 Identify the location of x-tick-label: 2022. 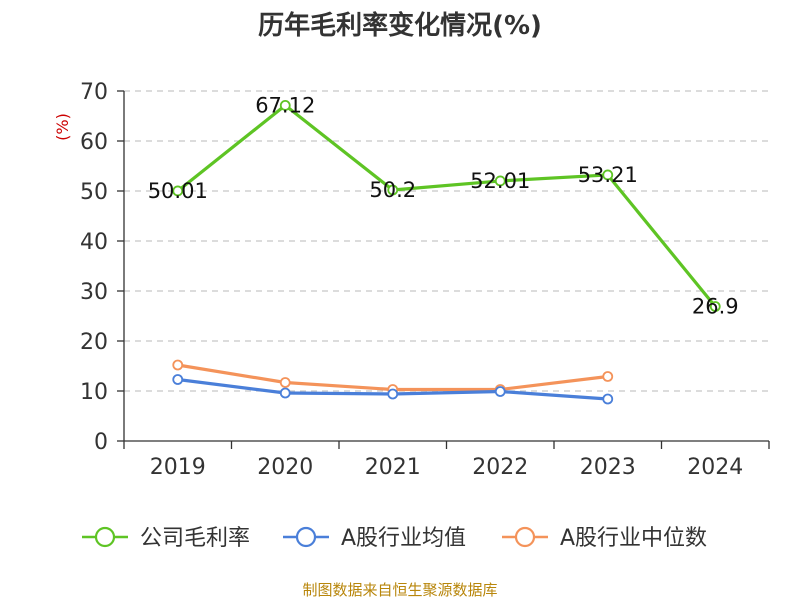
(500, 467).